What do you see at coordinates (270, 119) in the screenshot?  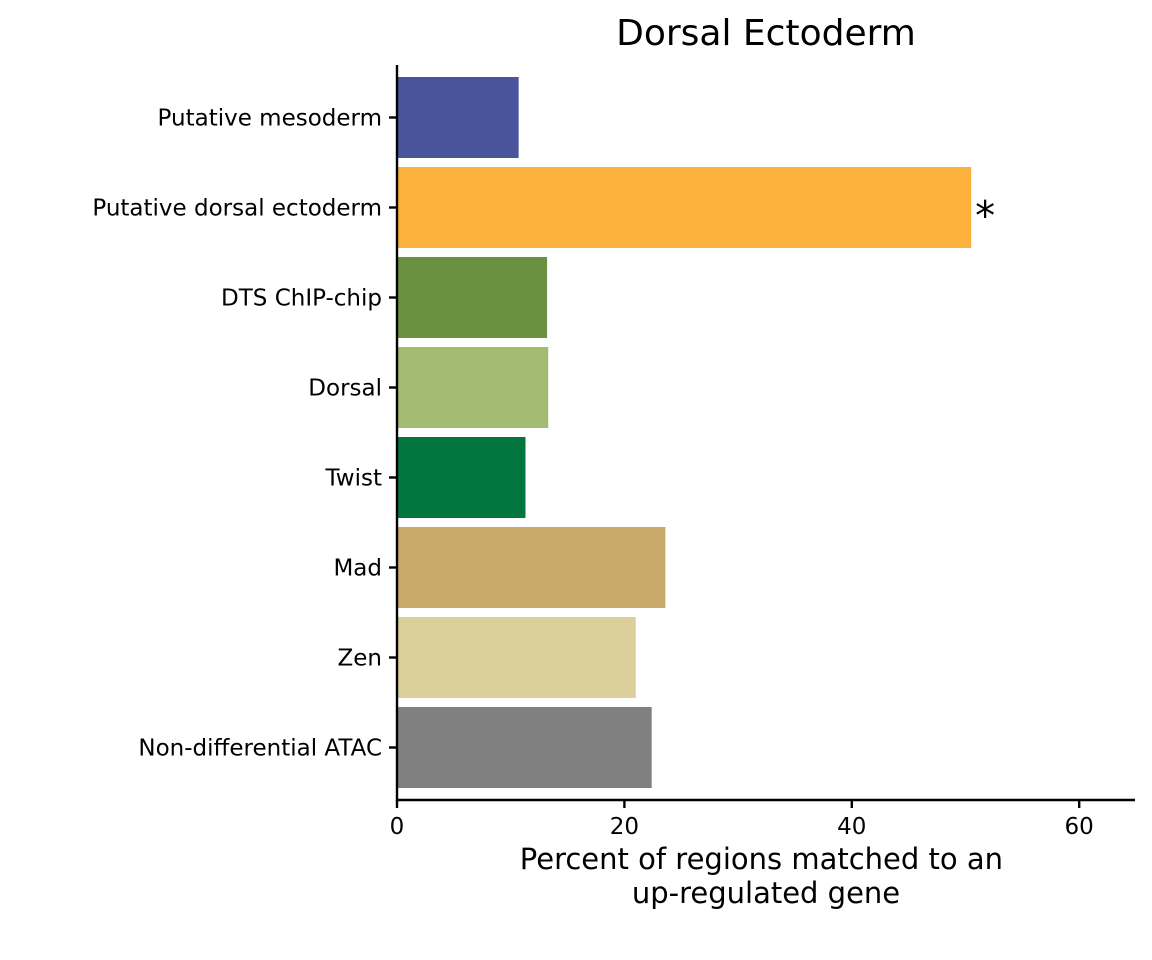 I see `y-tick-label-putative-mesoderm: Putative mesoderm` at bounding box center [270, 119].